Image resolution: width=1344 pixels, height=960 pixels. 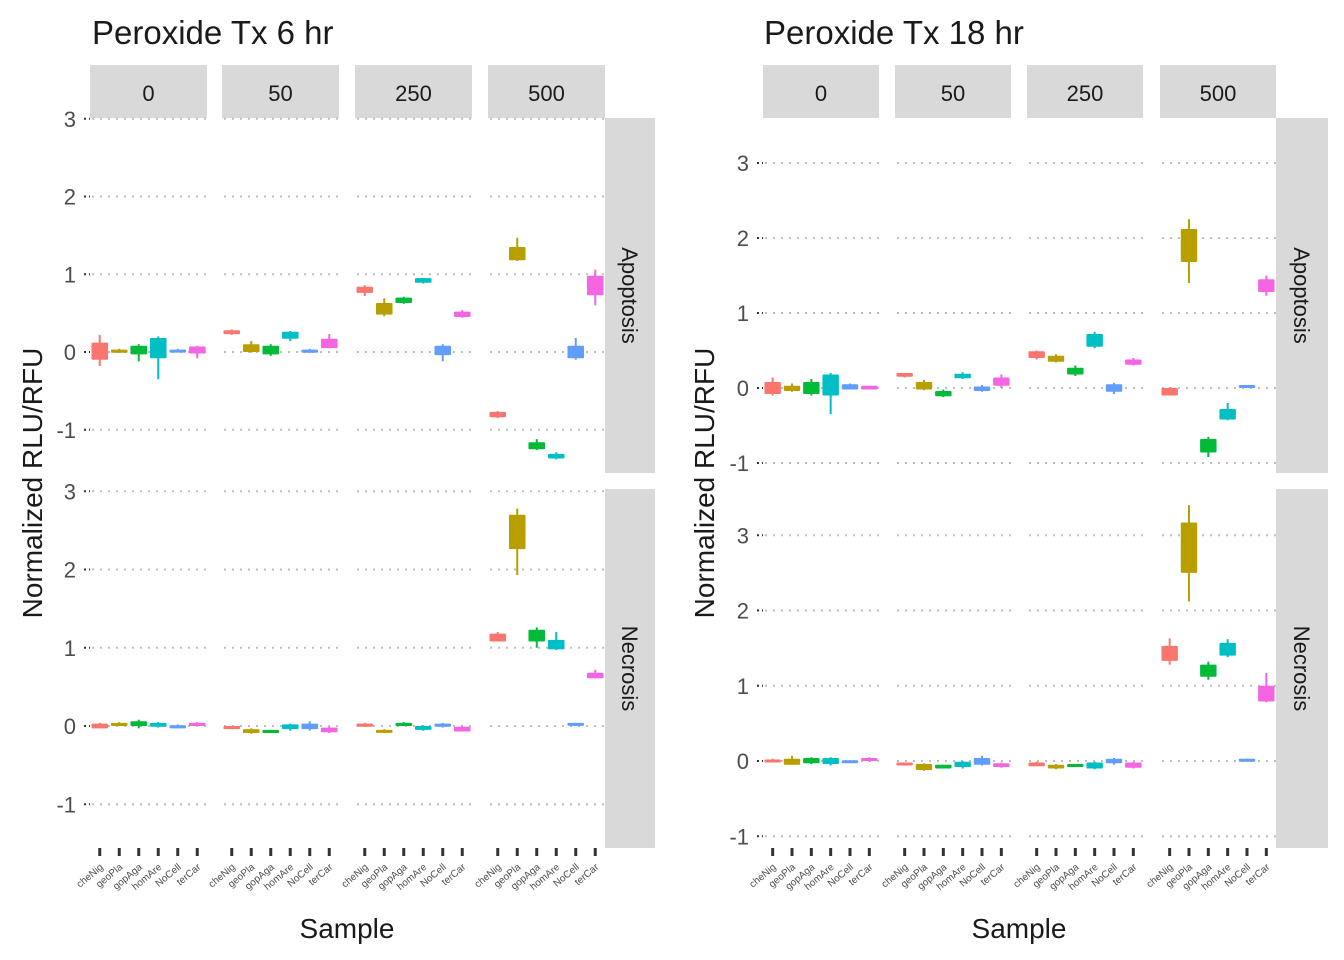 What do you see at coordinates (1218, 93) in the screenshot?
I see `facet-strip-label: 500` at bounding box center [1218, 93].